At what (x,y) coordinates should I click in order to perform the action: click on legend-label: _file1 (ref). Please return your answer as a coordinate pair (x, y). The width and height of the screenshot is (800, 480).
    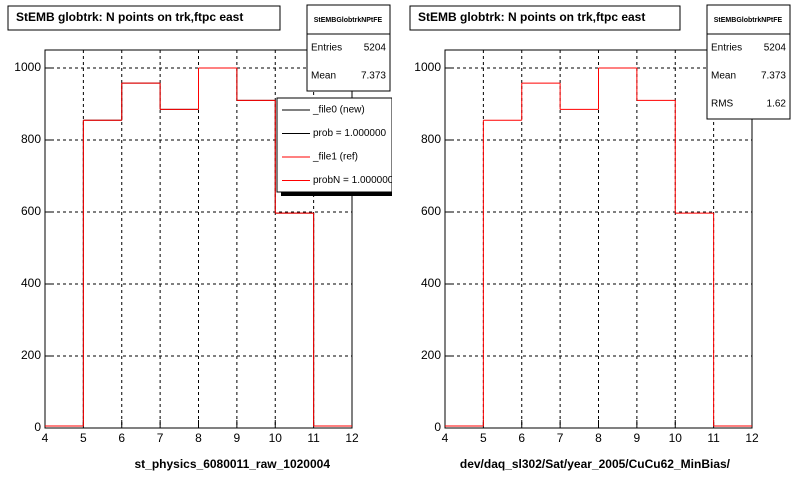
    Looking at the image, I should click on (335, 157).